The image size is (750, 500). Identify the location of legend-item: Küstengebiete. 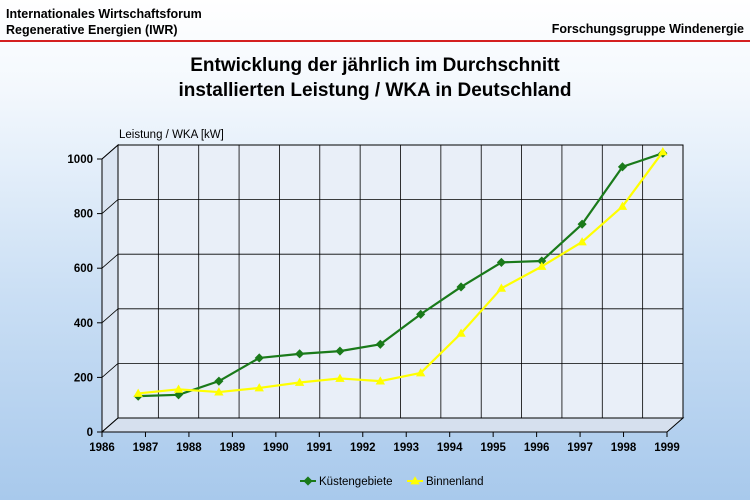
(346, 482).